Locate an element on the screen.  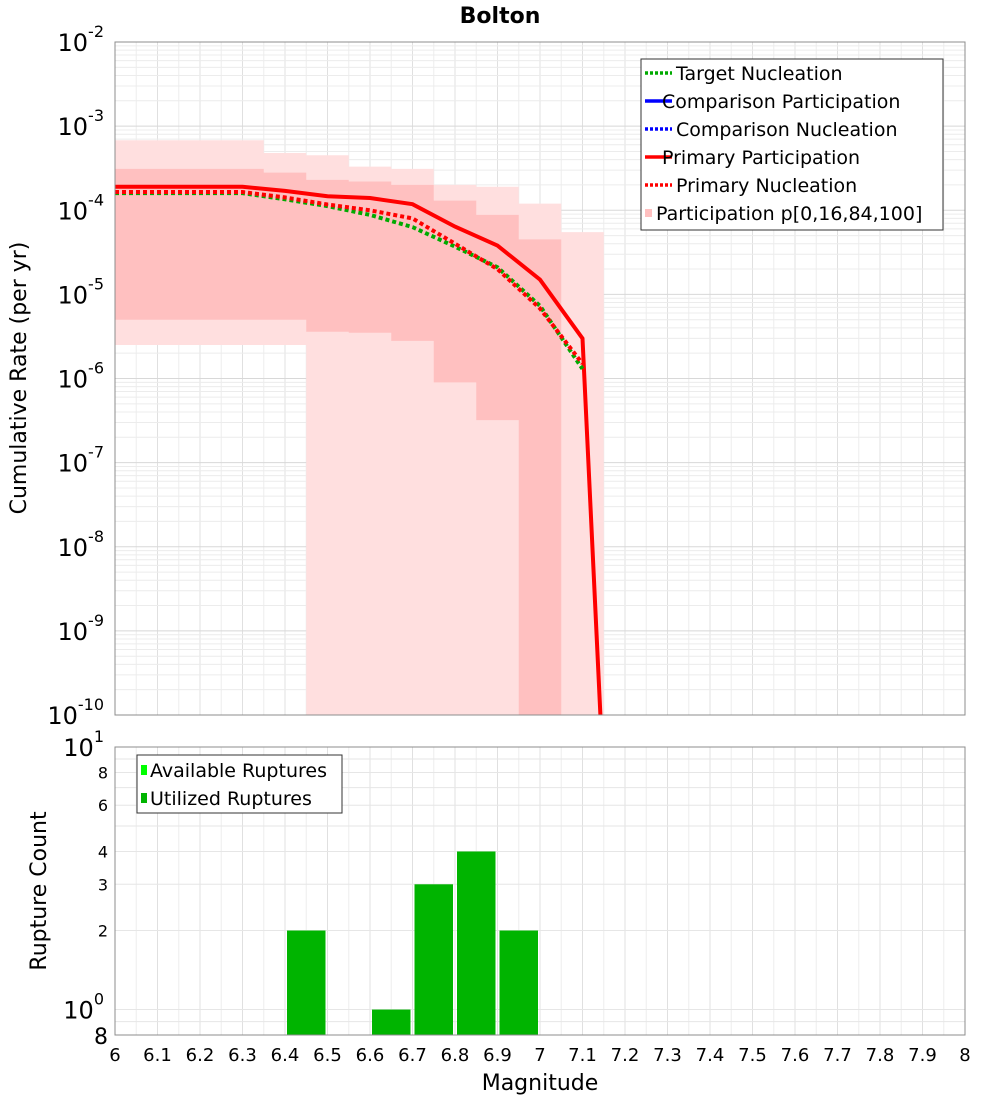
x-tick-label: 7.2 is located at coordinates (625, 1055).